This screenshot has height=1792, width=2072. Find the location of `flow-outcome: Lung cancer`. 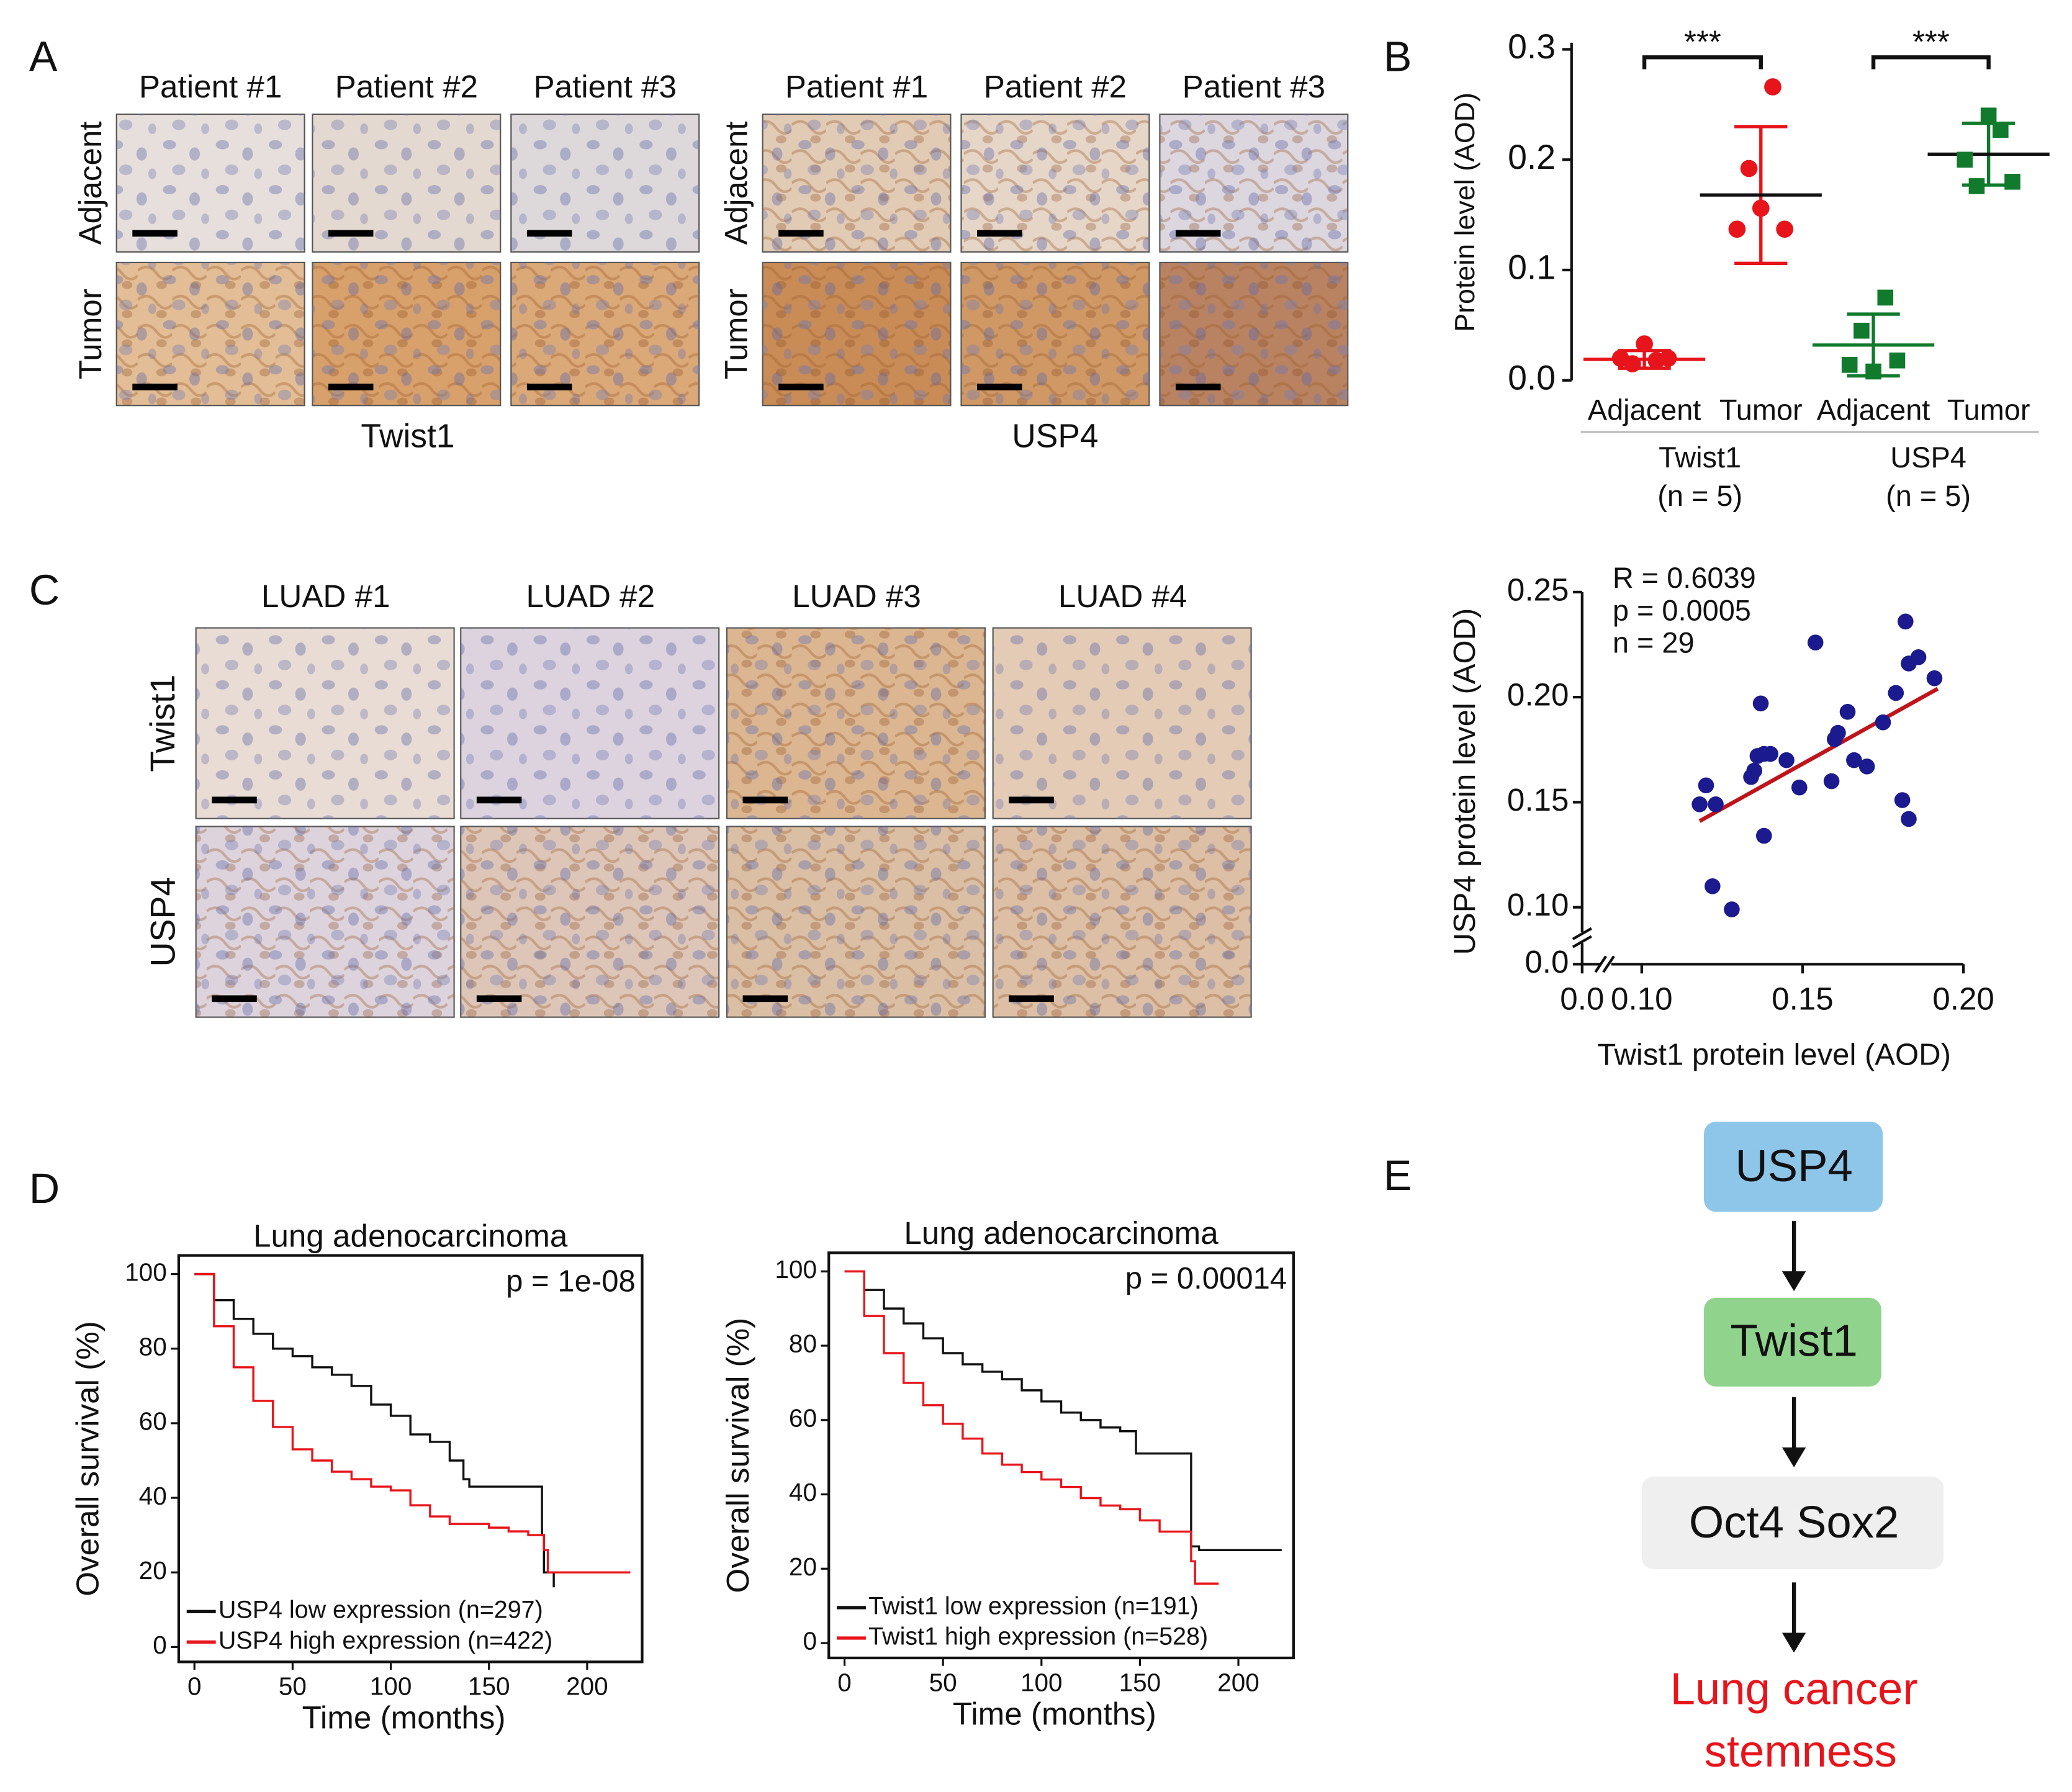

flow-outcome: Lung cancer is located at coordinates (1794, 1689).